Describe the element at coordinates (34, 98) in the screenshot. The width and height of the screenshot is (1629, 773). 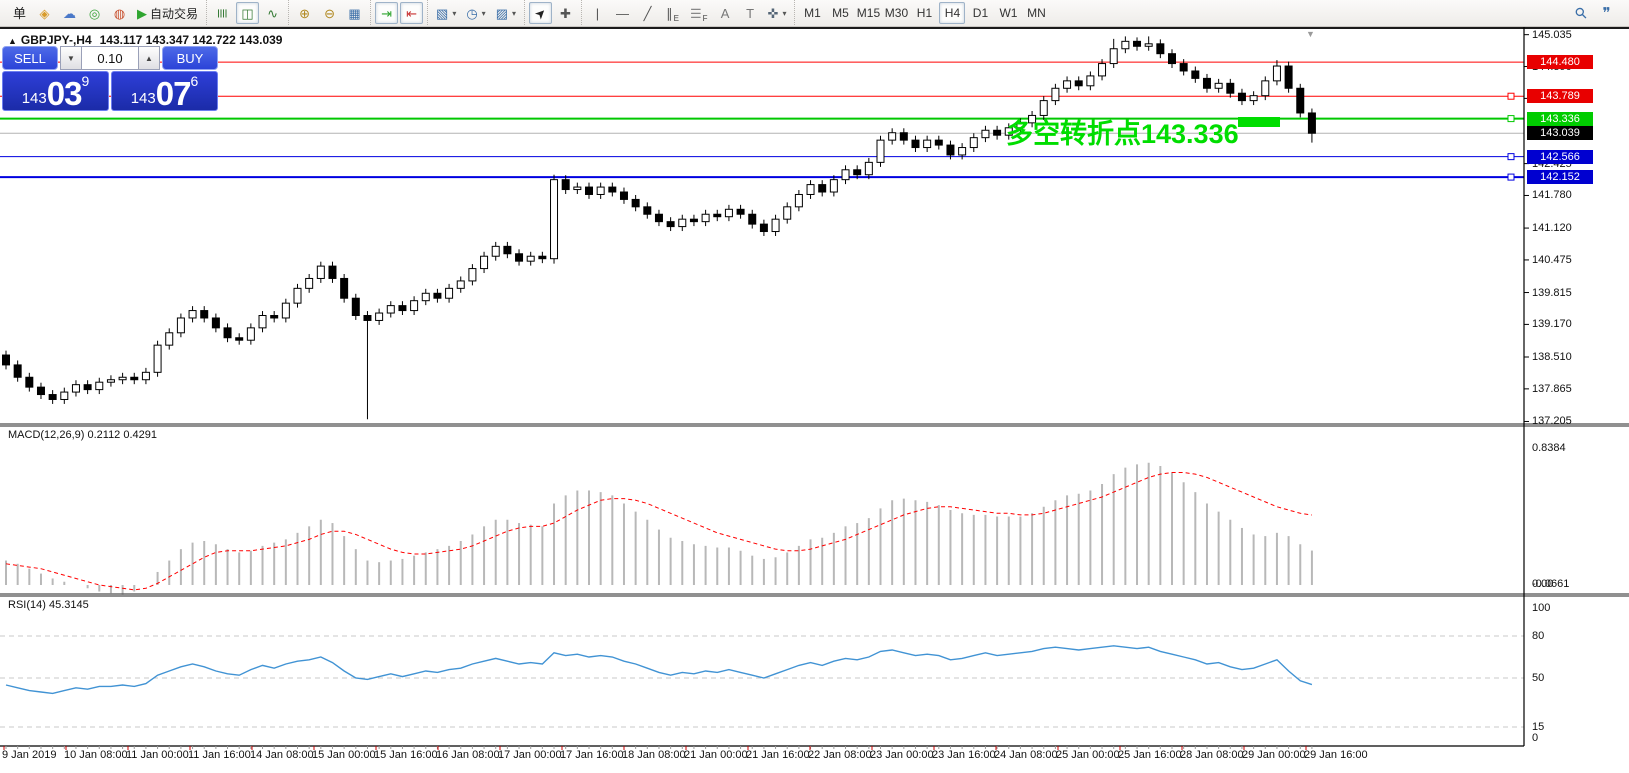
I see `sell-price-prefix: 143` at that location.